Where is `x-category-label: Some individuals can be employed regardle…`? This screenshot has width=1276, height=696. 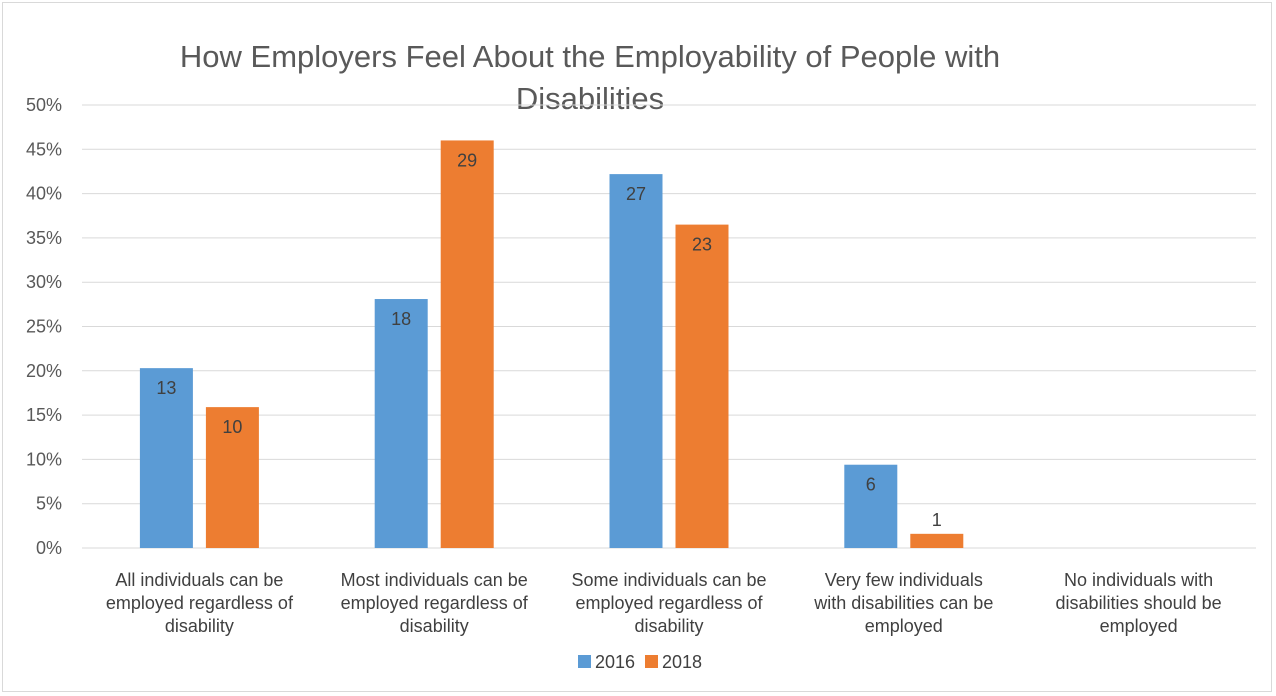
x-category-label: Some individuals can be employed regardle… is located at coordinates (668, 603).